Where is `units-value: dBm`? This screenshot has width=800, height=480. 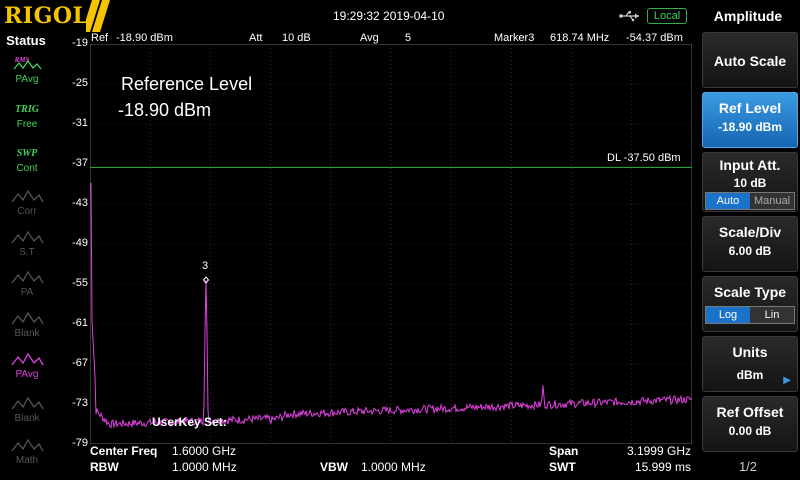 units-value: dBm is located at coordinates (750, 375).